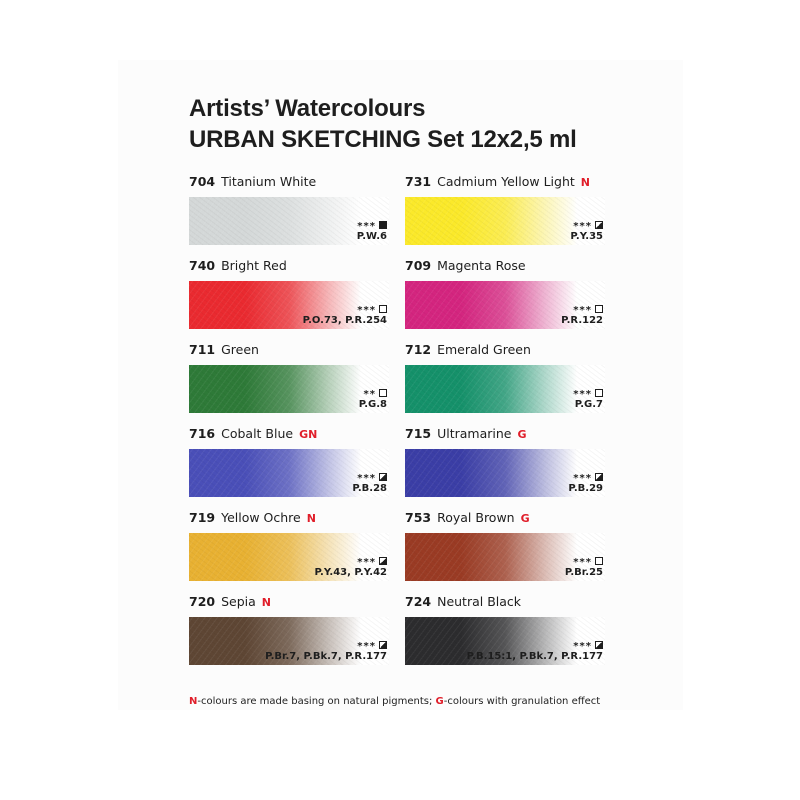 Image resolution: width=800 pixels, height=800 pixels. Describe the element at coordinates (307, 108) in the screenshot. I see `chart-title-line1: Artists’ Watercolours` at that location.